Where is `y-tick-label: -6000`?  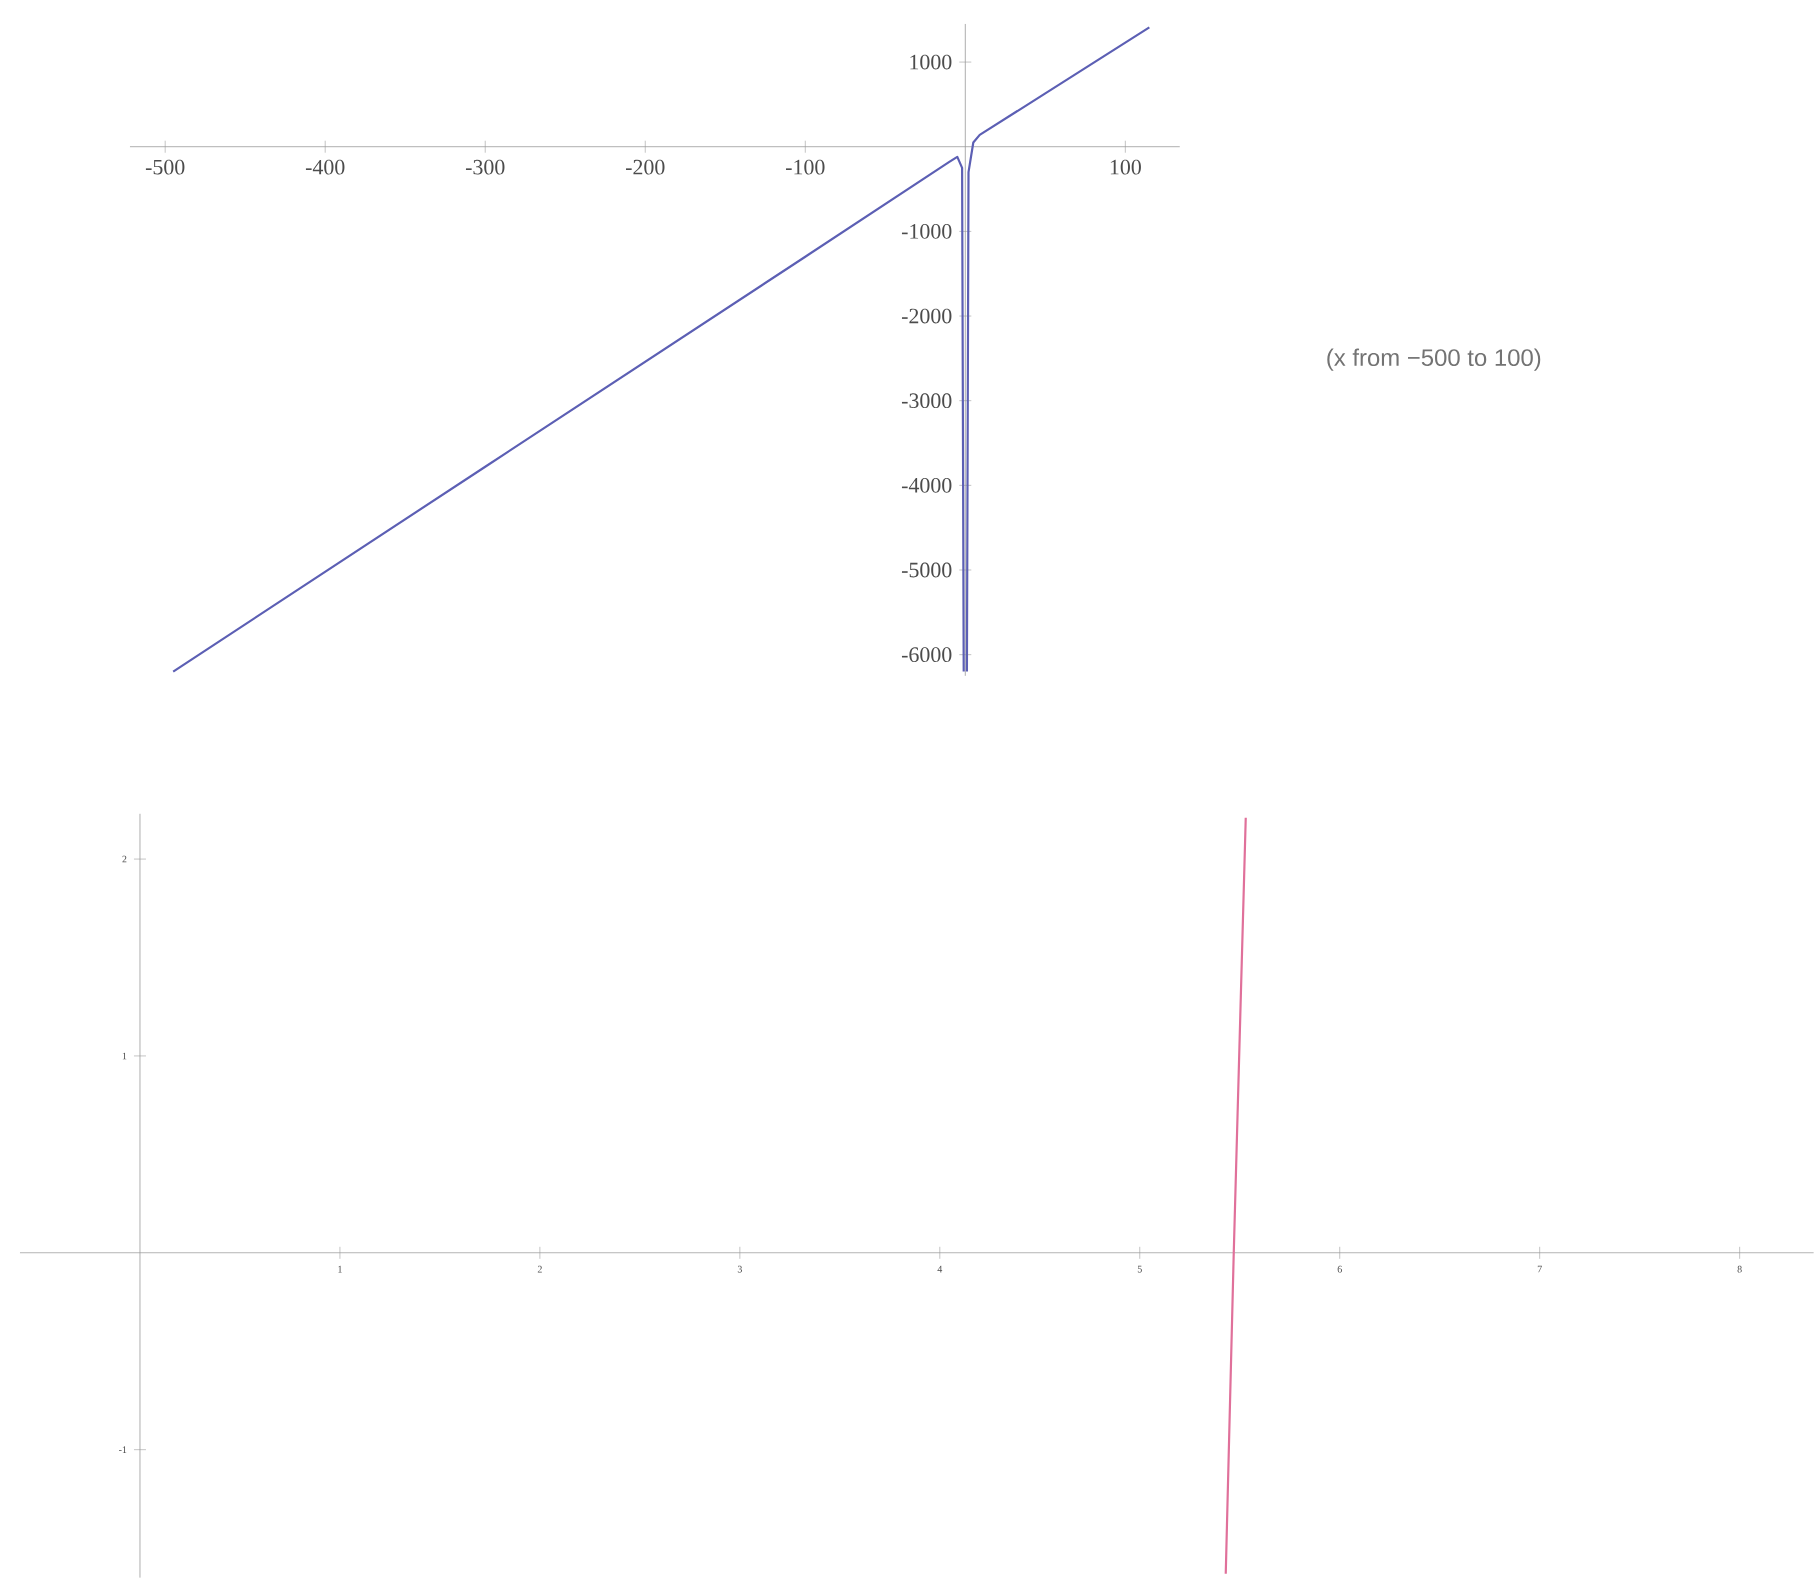 y-tick-label: -6000 is located at coordinates (926, 655).